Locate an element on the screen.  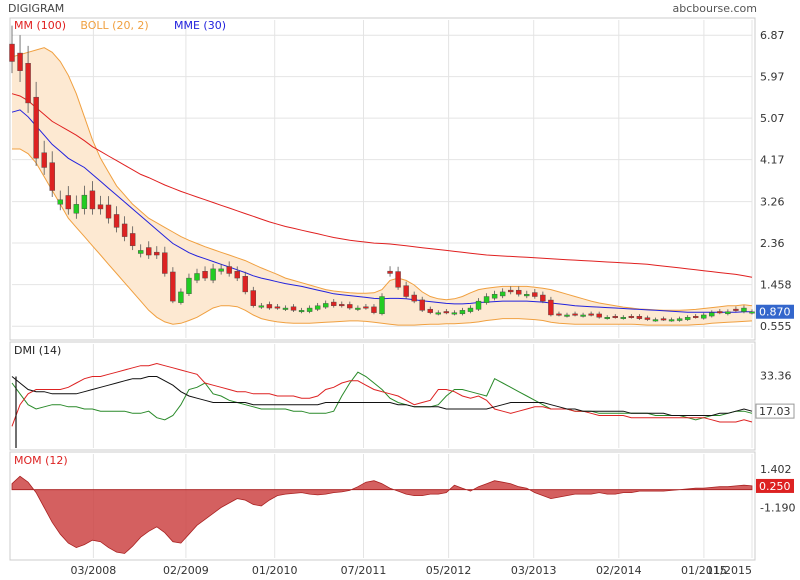
dmi-last-value: 17.03 is located at coordinates (775, 411).